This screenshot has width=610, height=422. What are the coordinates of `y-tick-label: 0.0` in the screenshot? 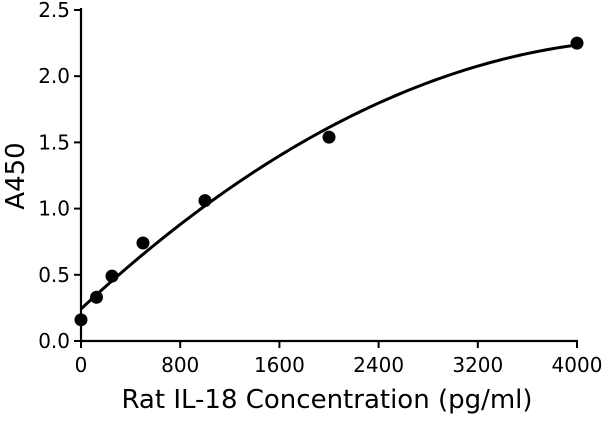 It's located at (54, 341).